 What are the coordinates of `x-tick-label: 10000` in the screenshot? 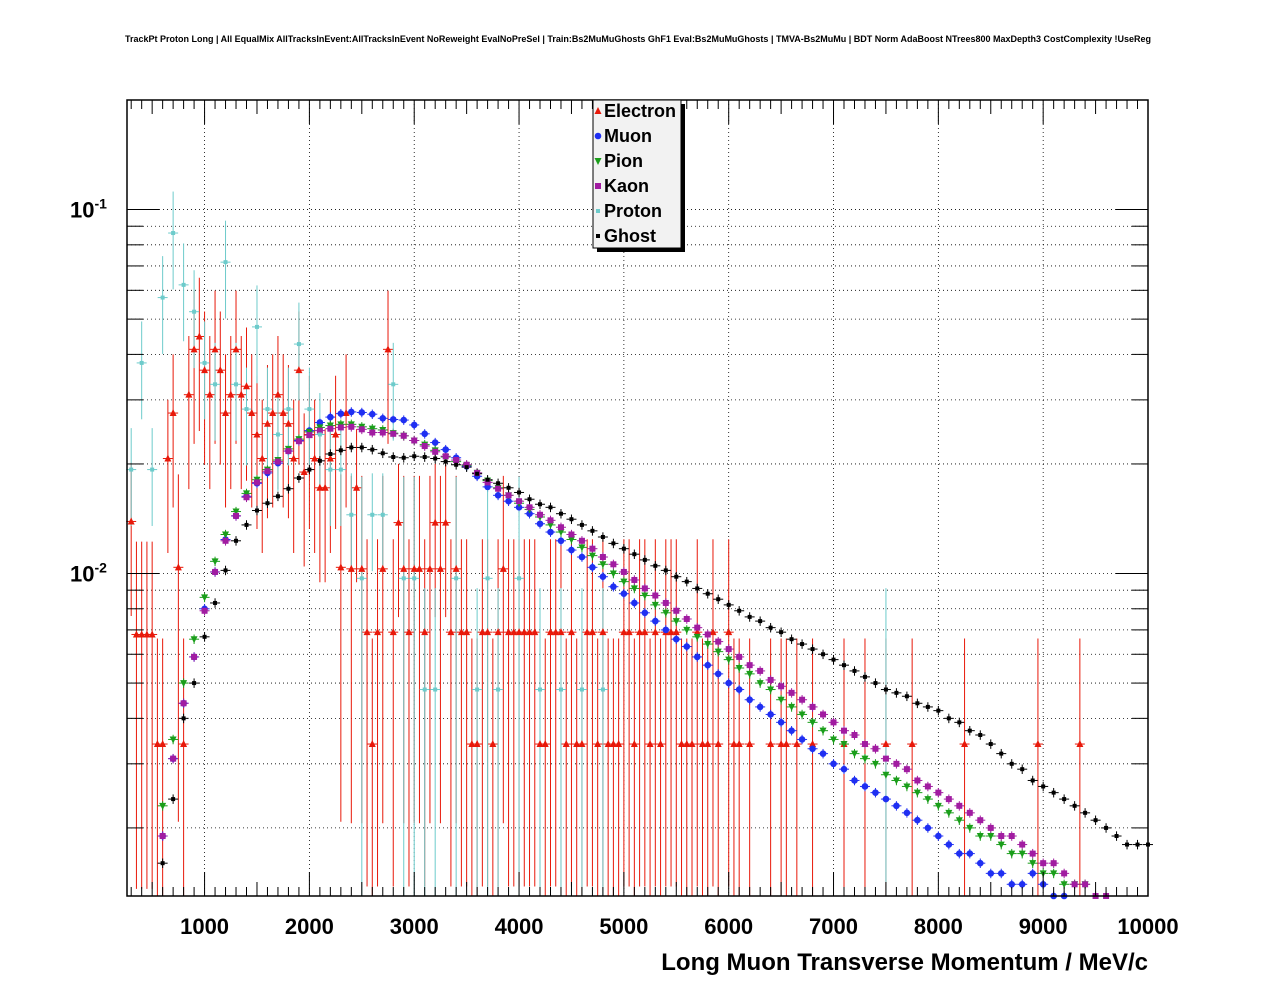 It's located at (1147, 926).